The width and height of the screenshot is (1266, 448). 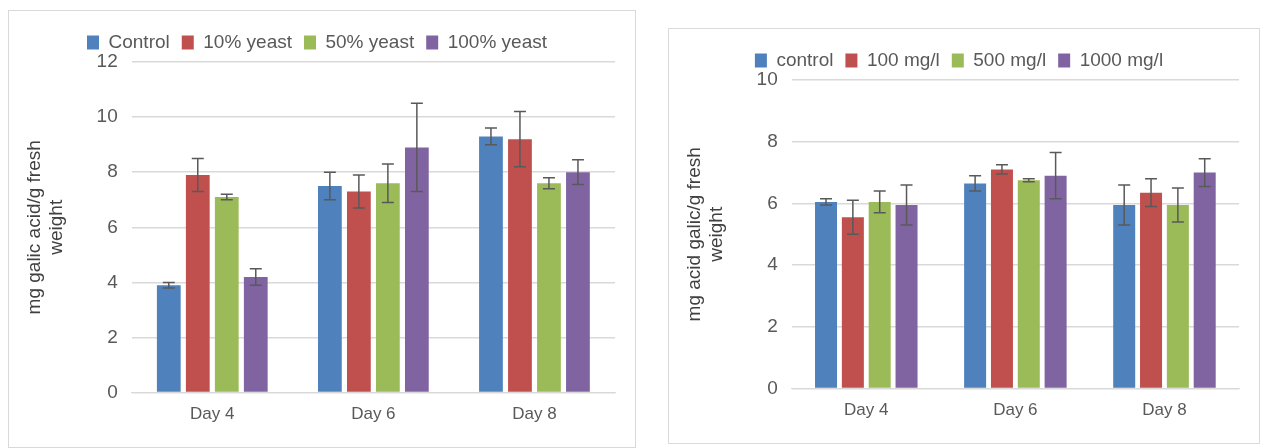 What do you see at coordinates (497, 41) in the screenshot?
I see `legend-label: 100% yeast` at bounding box center [497, 41].